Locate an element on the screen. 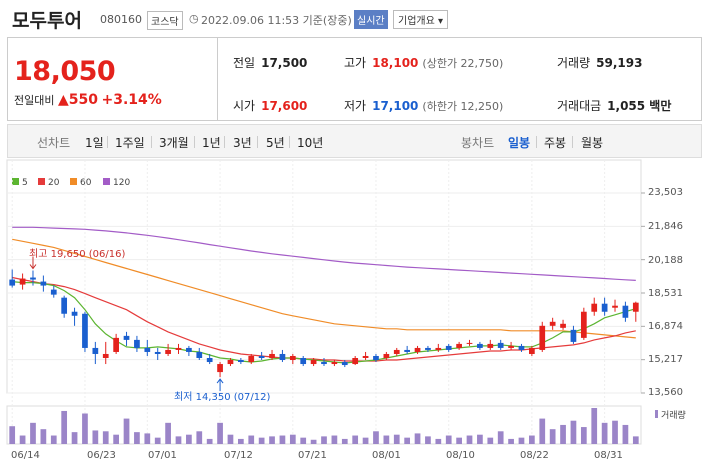 This screenshot has height=466, width=702. legend-ma20: 20 is located at coordinates (48, 183).